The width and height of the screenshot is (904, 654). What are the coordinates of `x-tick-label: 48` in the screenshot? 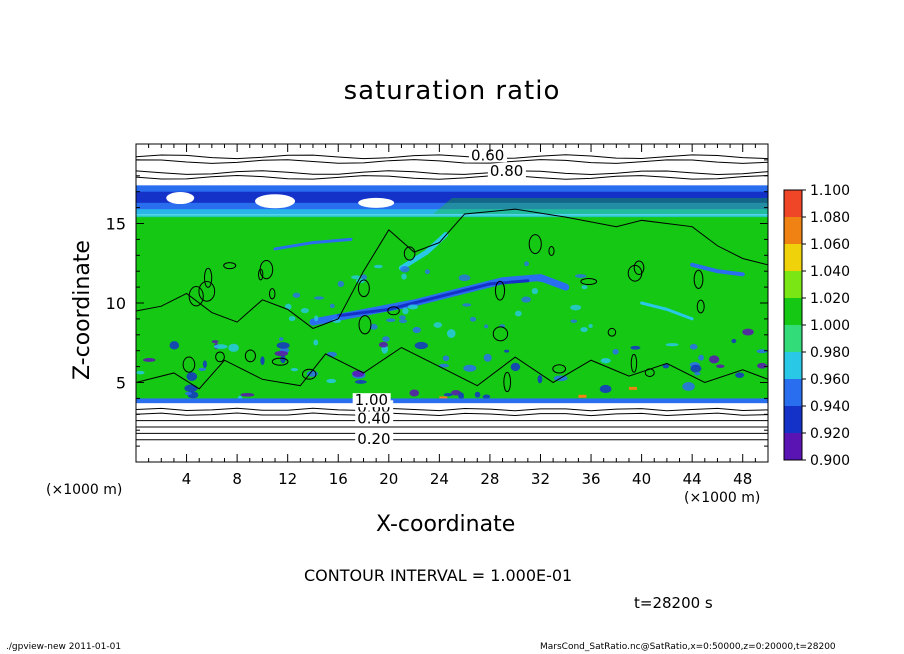 It's located at (742, 479).